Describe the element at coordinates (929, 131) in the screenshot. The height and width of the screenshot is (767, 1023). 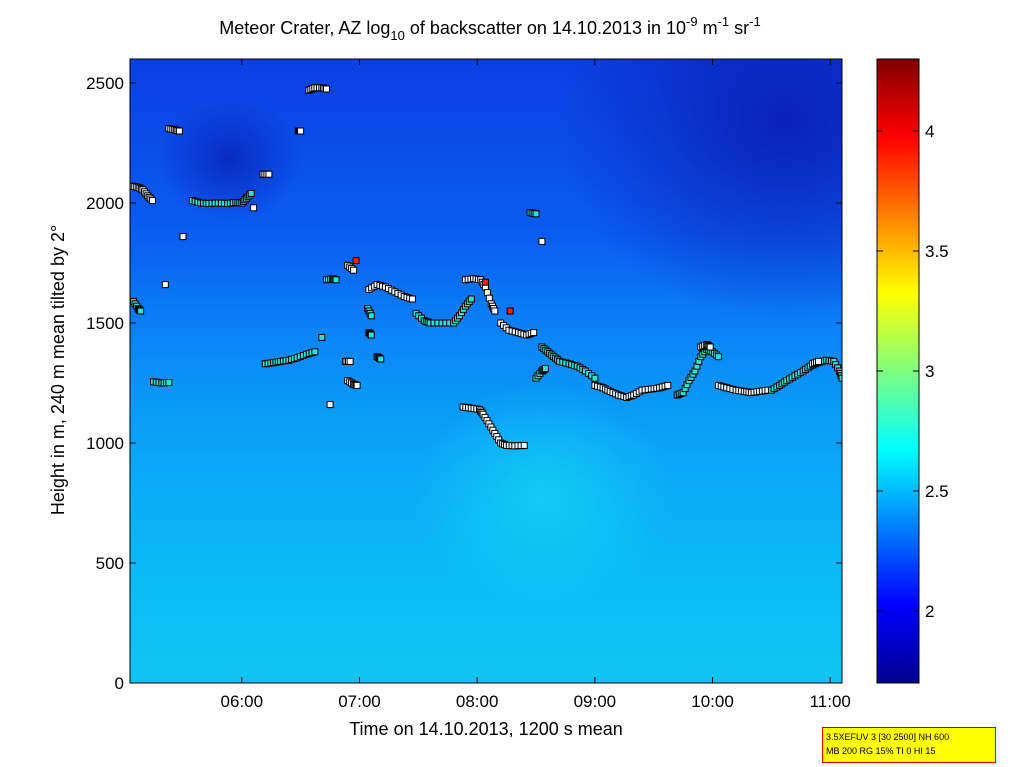
I see `colorbar-tick-label: 4` at that location.